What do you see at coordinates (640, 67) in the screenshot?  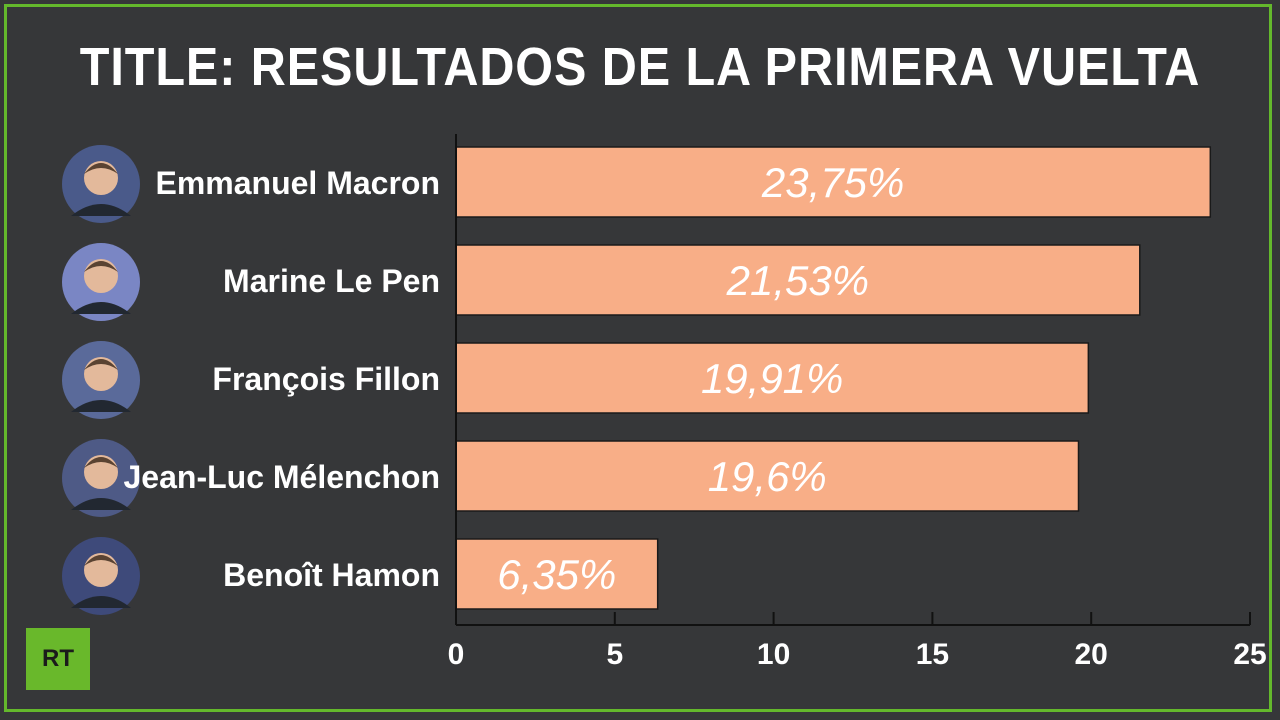 I see `chart-title: TITLE: RESULTADOS DE LA PRIMERA VUELTA` at bounding box center [640, 67].